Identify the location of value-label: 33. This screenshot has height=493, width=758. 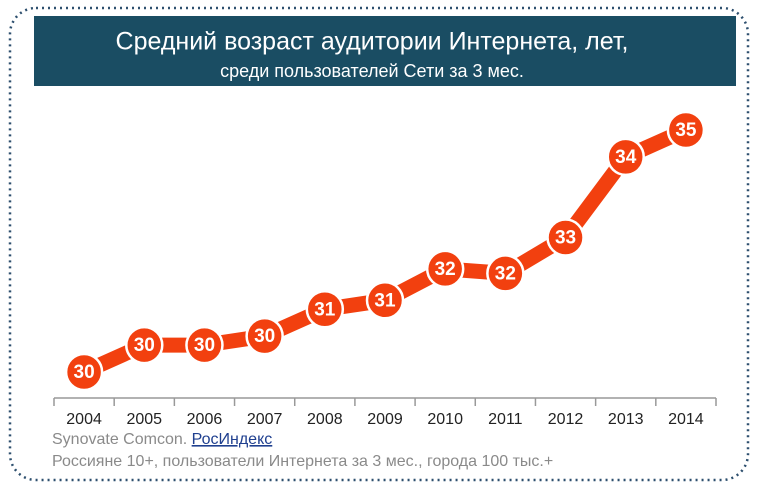
(565, 238).